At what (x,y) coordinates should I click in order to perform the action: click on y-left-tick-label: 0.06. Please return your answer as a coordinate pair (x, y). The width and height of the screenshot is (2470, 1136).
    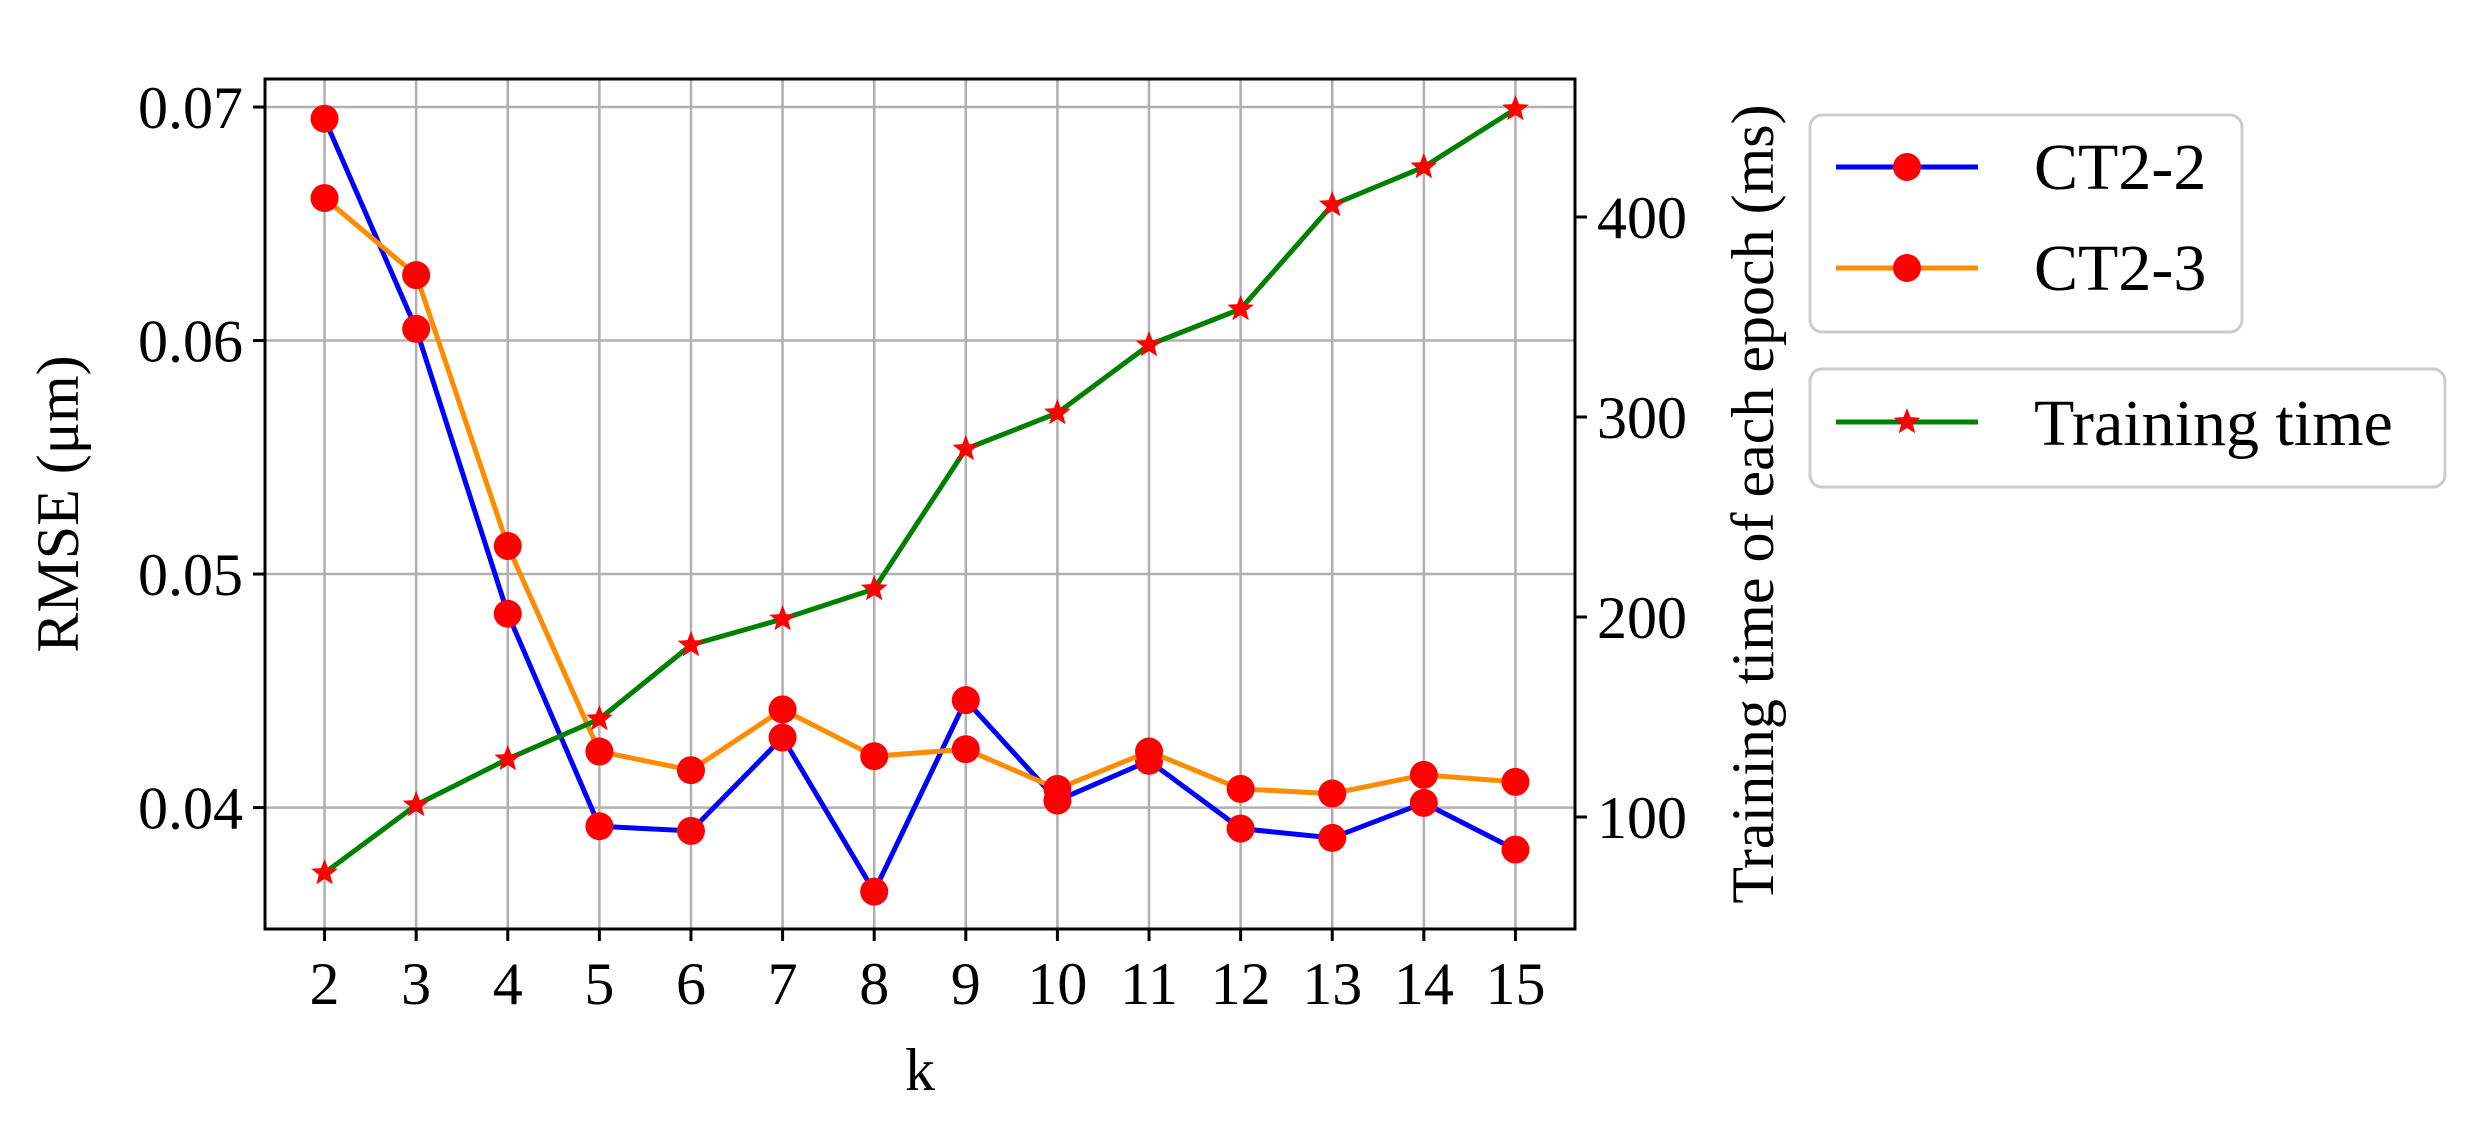
    Looking at the image, I should click on (190, 342).